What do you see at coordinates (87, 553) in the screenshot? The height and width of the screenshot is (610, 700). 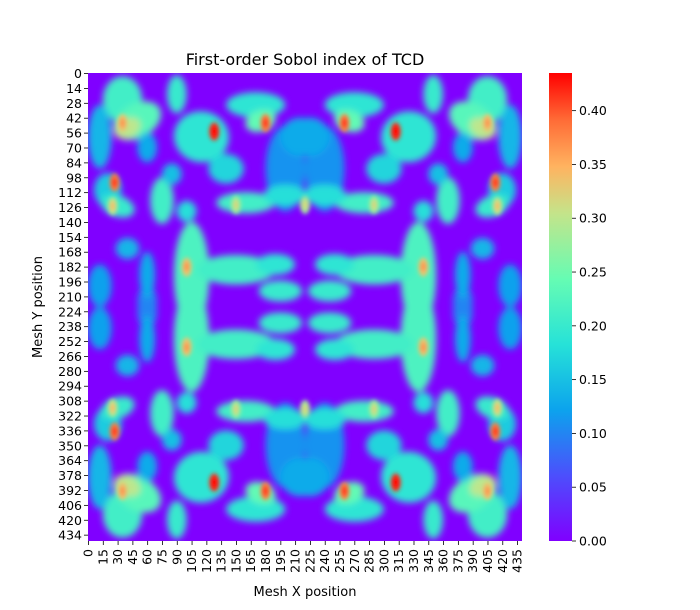 I see `x-tick-label: 0` at bounding box center [87, 553].